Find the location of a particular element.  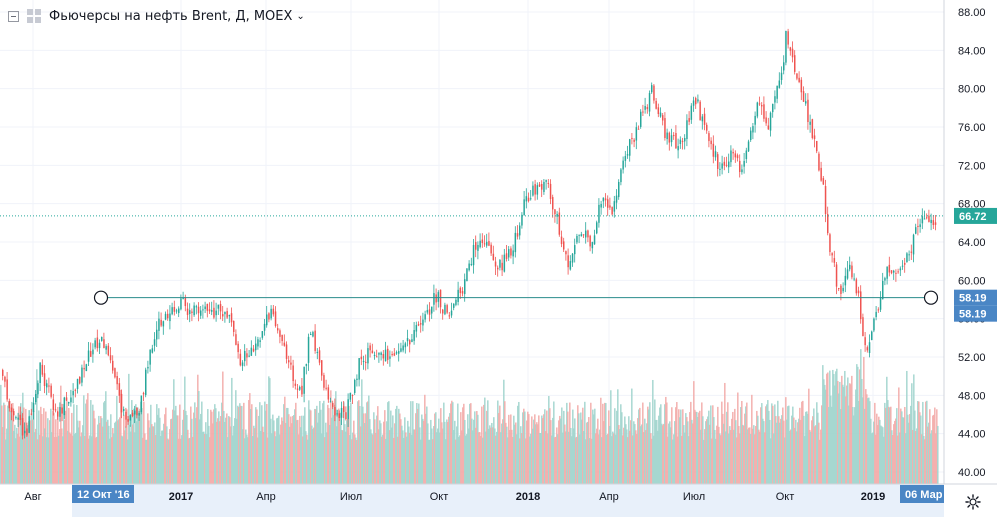

time-tick-label: Апр is located at coordinates (265, 497).